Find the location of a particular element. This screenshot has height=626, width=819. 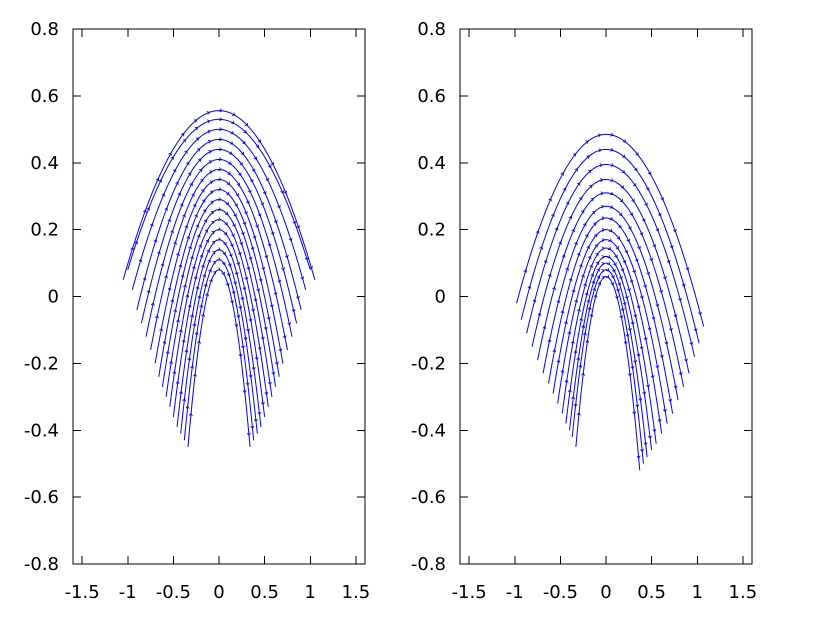

y-tick-label: 0.4 is located at coordinates (44, 163).